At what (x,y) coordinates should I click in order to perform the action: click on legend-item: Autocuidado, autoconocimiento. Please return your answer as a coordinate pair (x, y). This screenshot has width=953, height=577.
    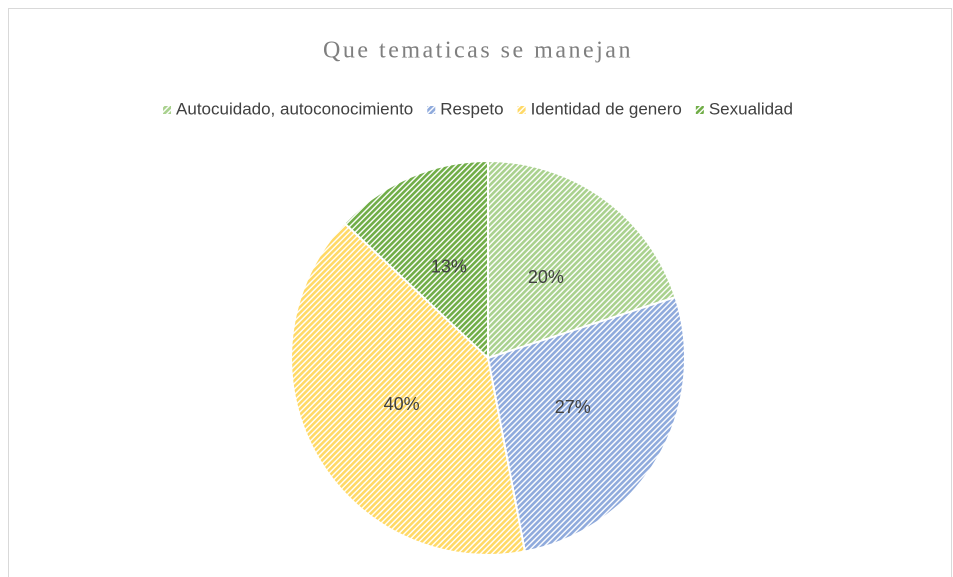
    Looking at the image, I should click on (288, 108).